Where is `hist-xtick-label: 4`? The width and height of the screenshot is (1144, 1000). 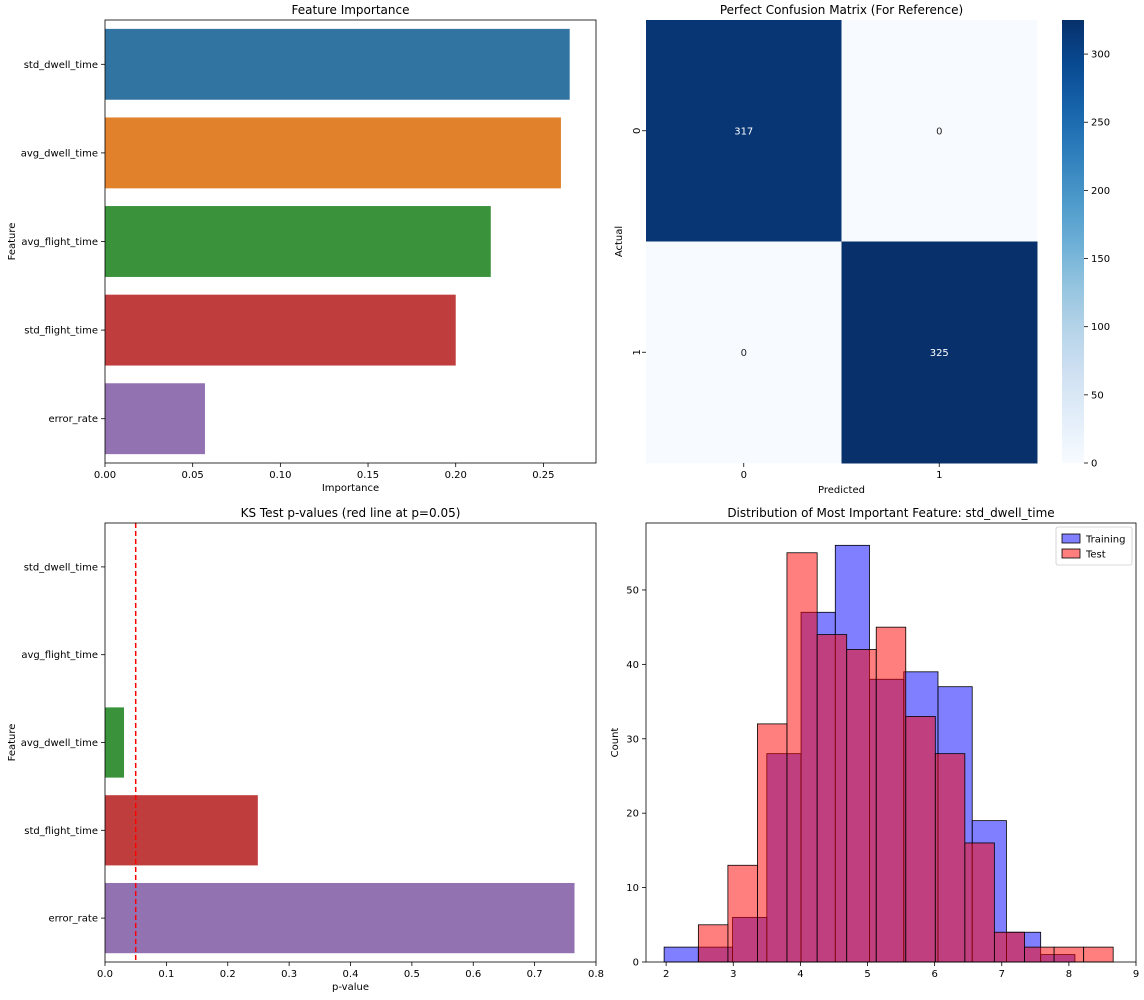
hist-xtick-label: 4 is located at coordinates (800, 974).